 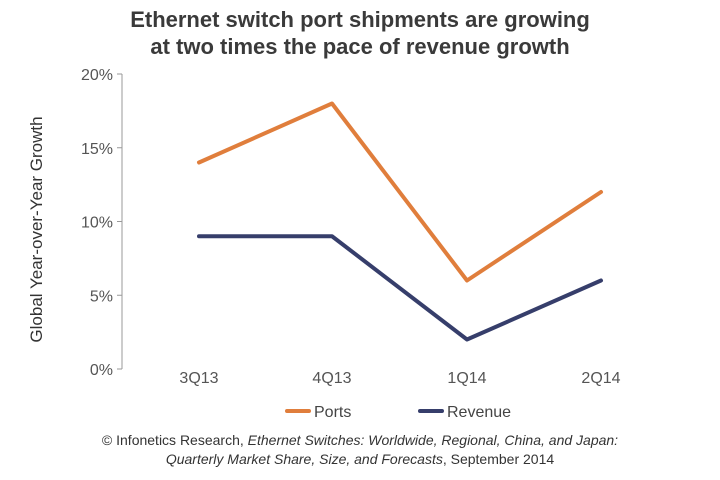 I want to click on legend: Ports Revenue, so click(x=398, y=412).